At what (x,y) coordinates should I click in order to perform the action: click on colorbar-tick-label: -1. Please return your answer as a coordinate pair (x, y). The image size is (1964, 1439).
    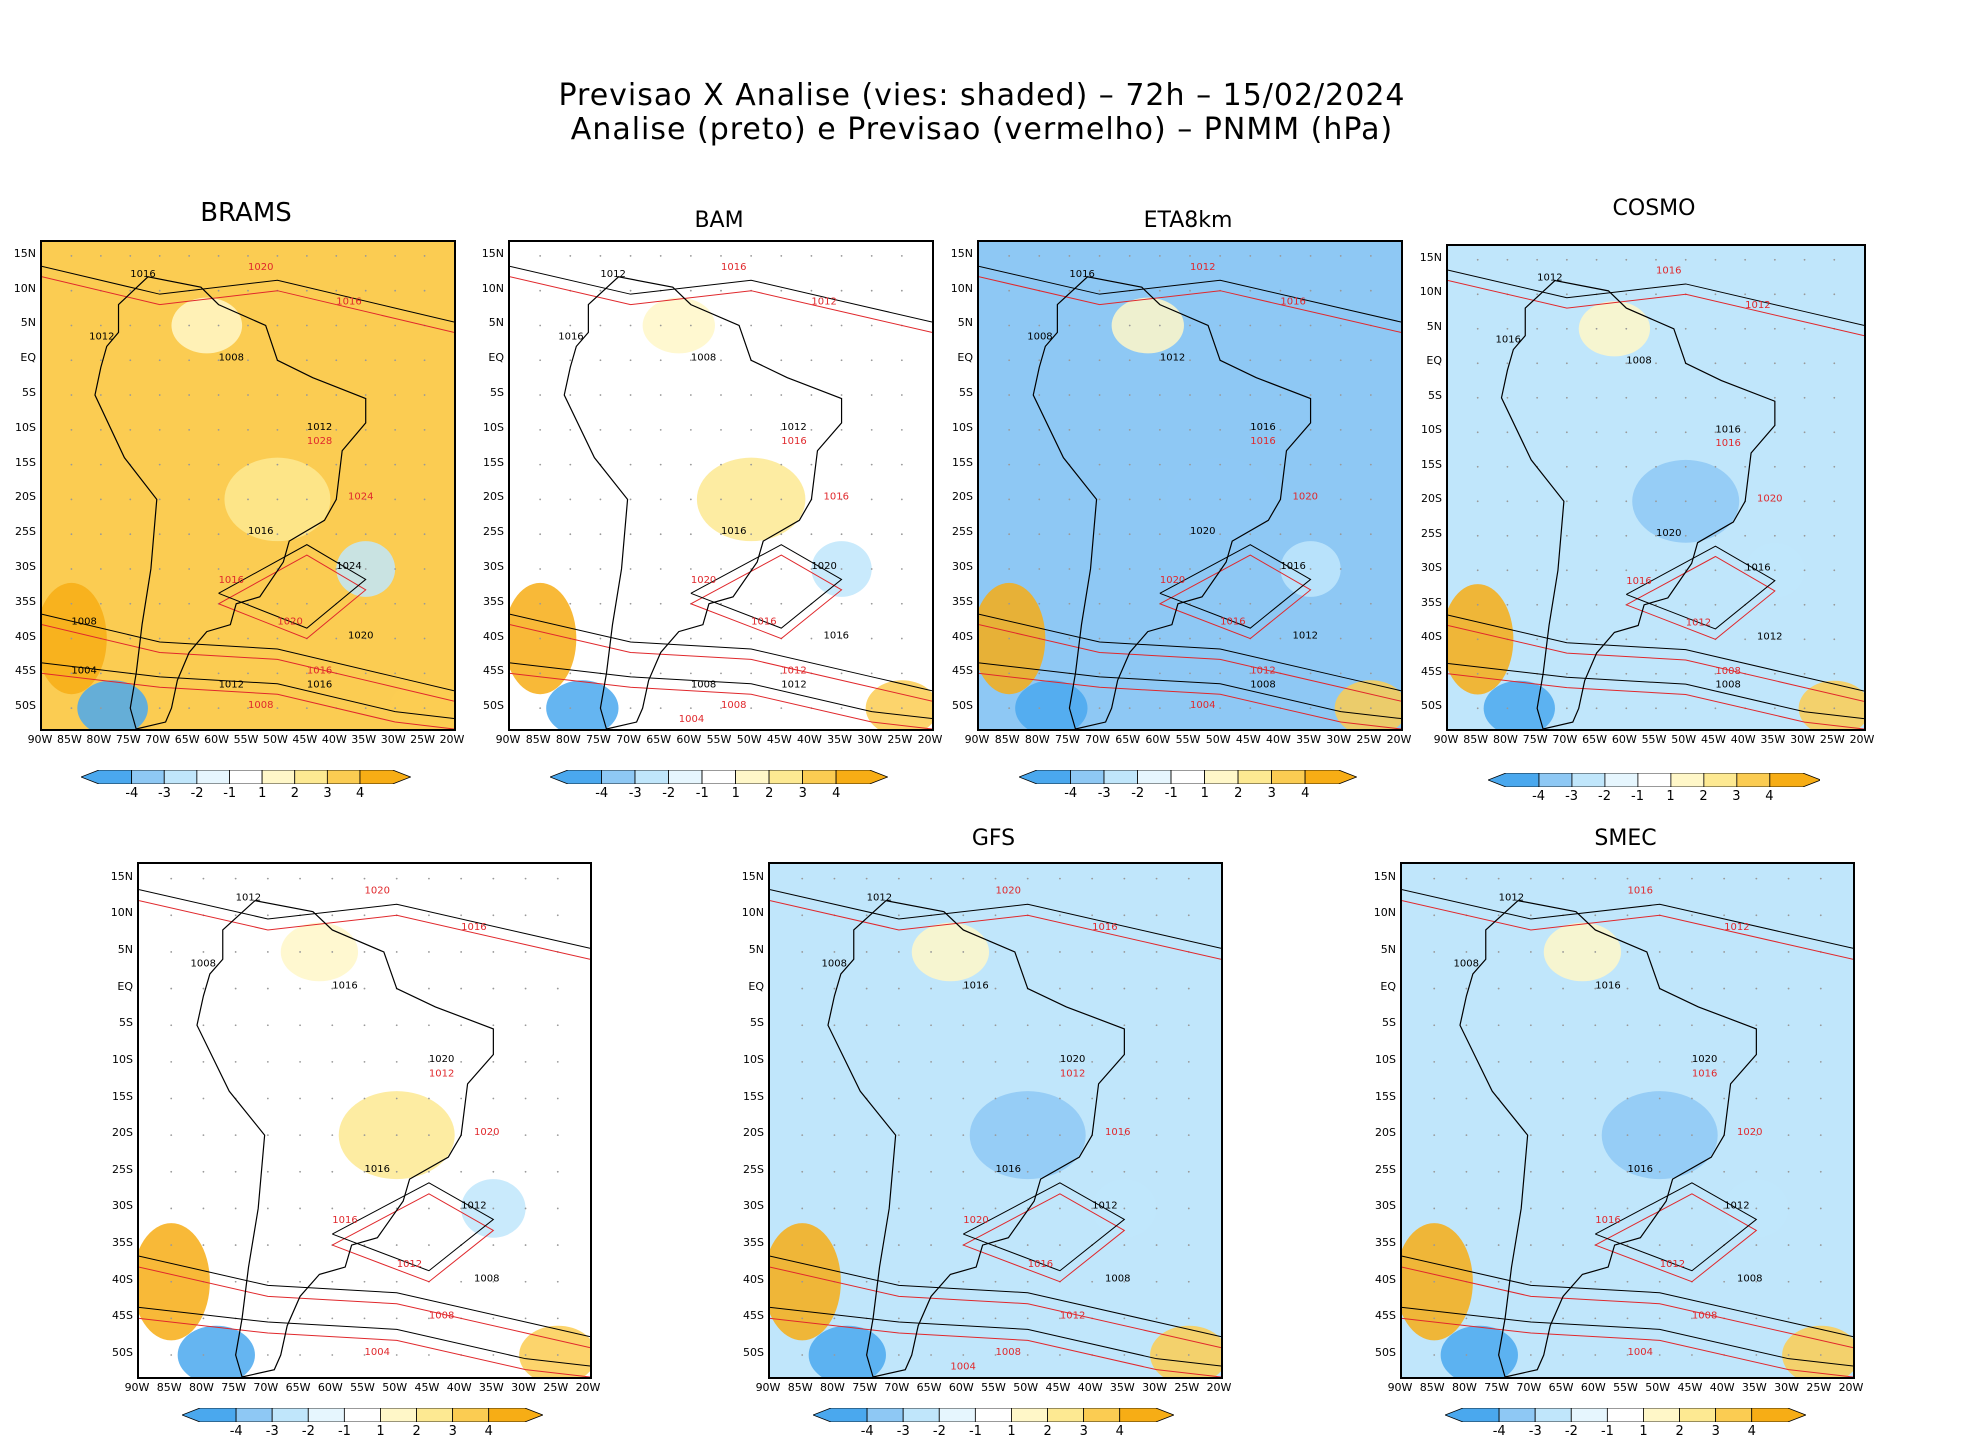
    Looking at the image, I should click on (702, 793).